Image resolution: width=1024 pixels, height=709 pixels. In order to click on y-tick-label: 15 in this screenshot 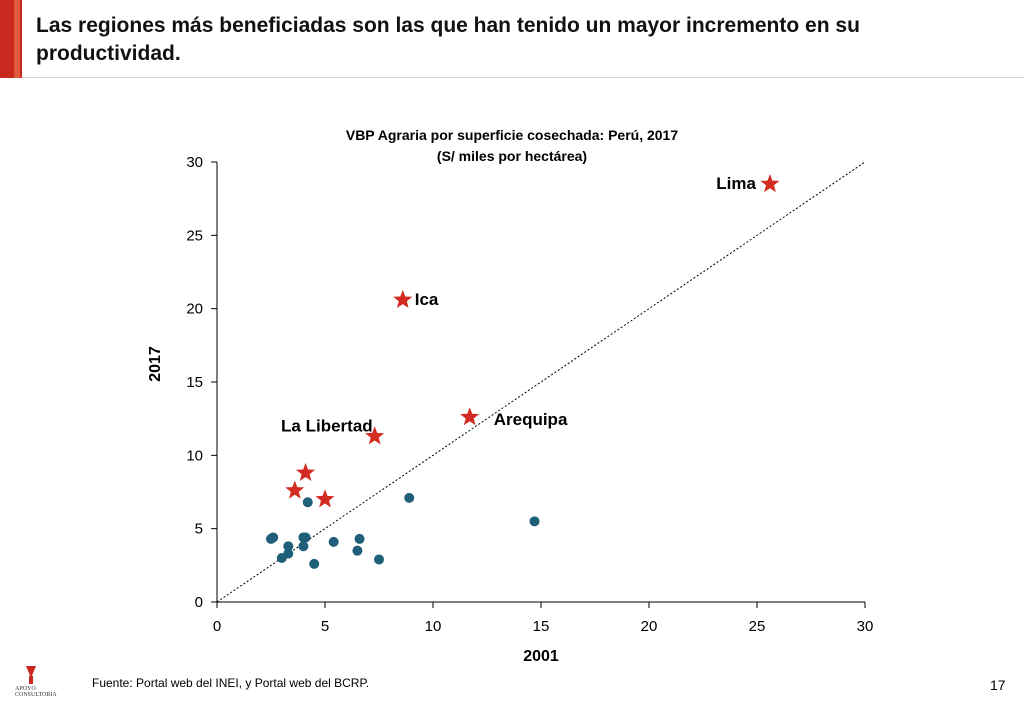, I will do `click(194, 382)`.